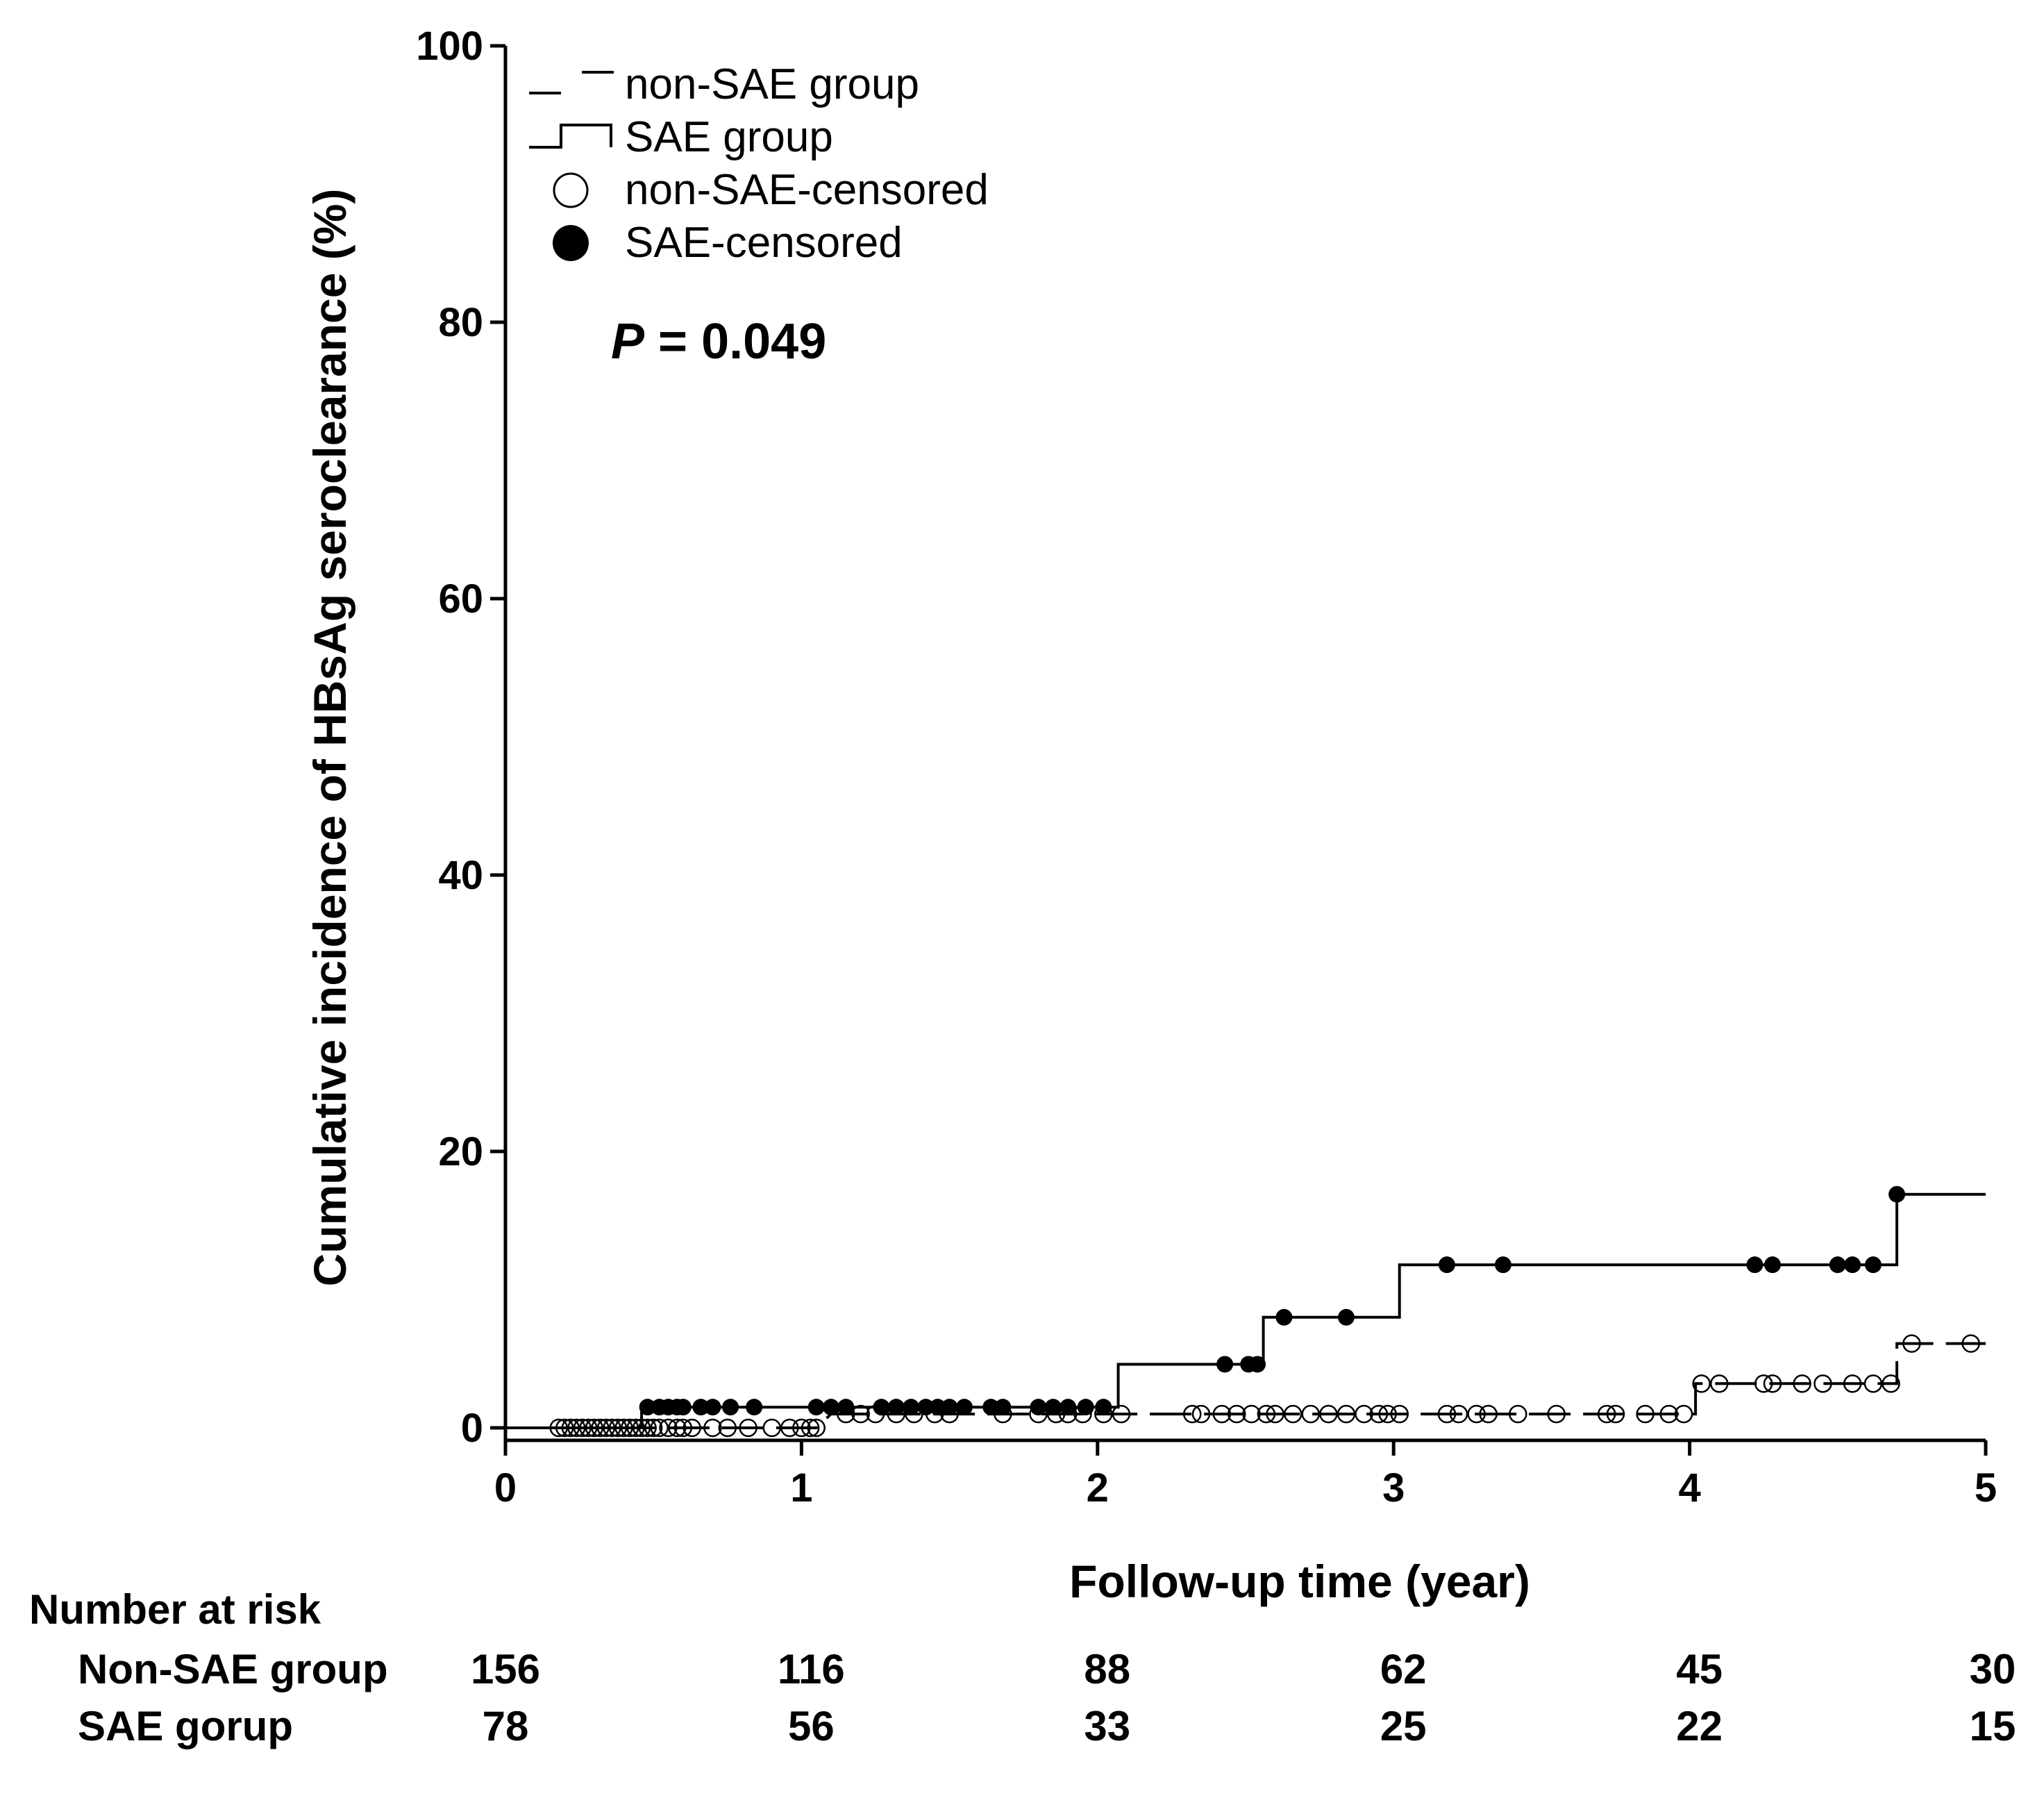 This screenshot has height=1798, width=2044. What do you see at coordinates (185, 1726) in the screenshot?
I see `risk-row-label: SAE gorup` at bounding box center [185, 1726].